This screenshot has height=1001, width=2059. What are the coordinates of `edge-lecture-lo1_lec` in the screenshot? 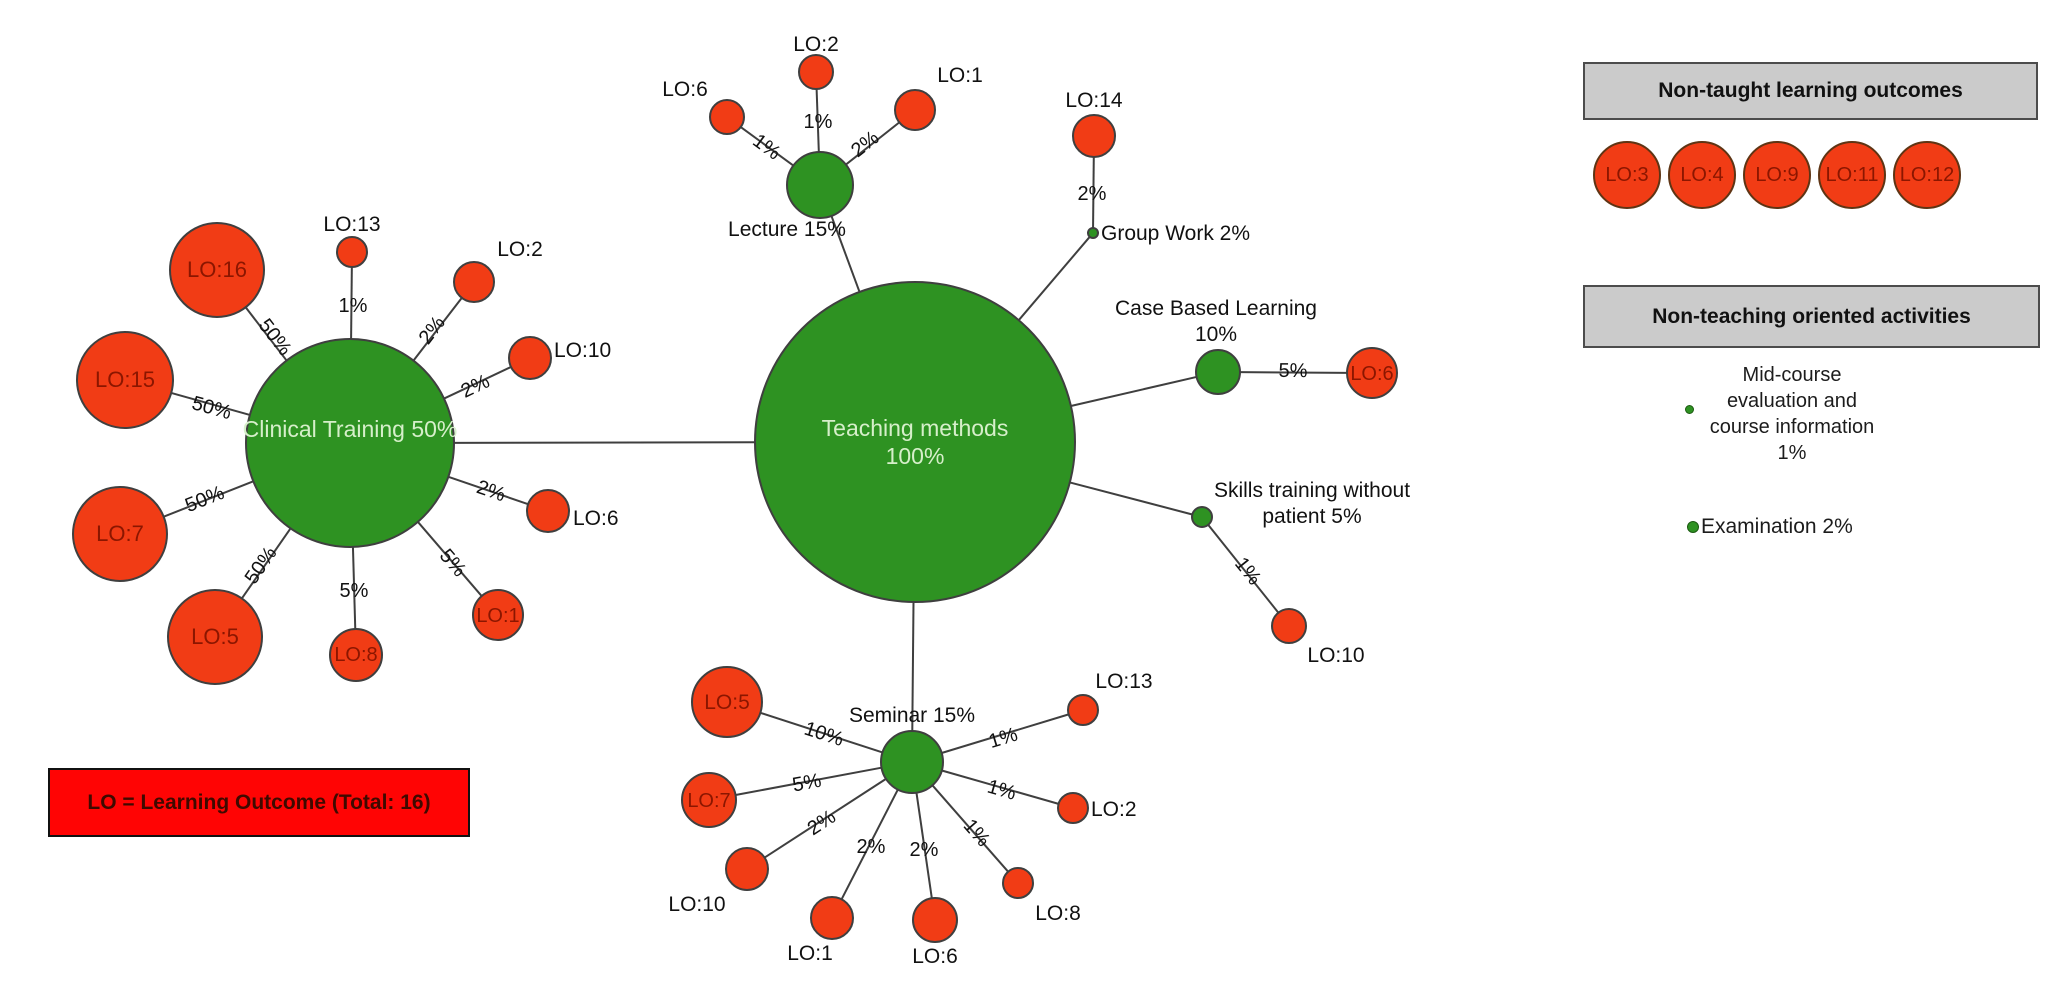 It's located at (872, 143).